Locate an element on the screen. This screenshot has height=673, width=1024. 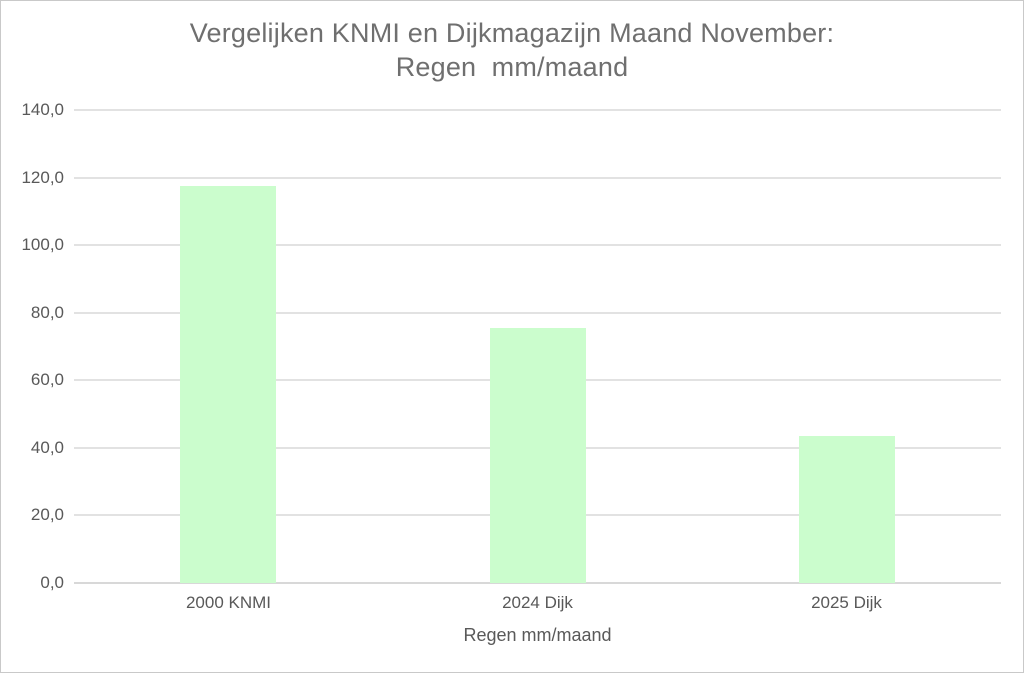
x-tick-label: 2000 KNMI is located at coordinates (228, 602).